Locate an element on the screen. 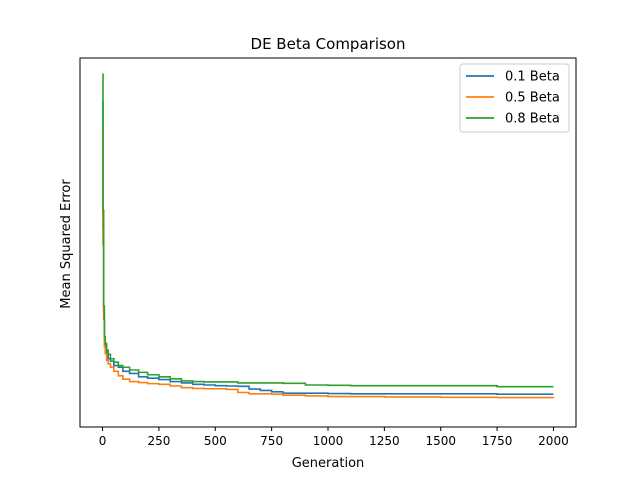 This screenshot has width=640, height=480. x-tick-label: 0 is located at coordinates (103, 441).